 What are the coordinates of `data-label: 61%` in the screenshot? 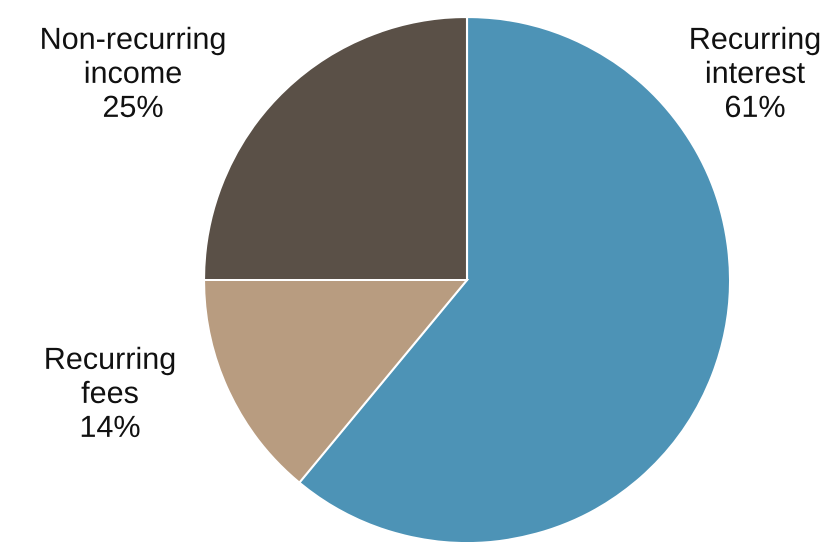 It's located at (755, 107).